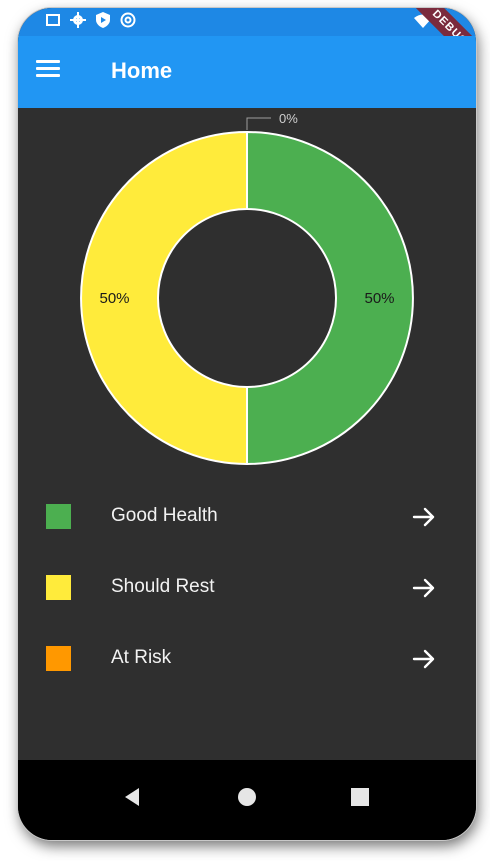 Image resolution: width=490 pixels, height=861 pixels. I want to click on legend-label: Should Rest, so click(163, 586).